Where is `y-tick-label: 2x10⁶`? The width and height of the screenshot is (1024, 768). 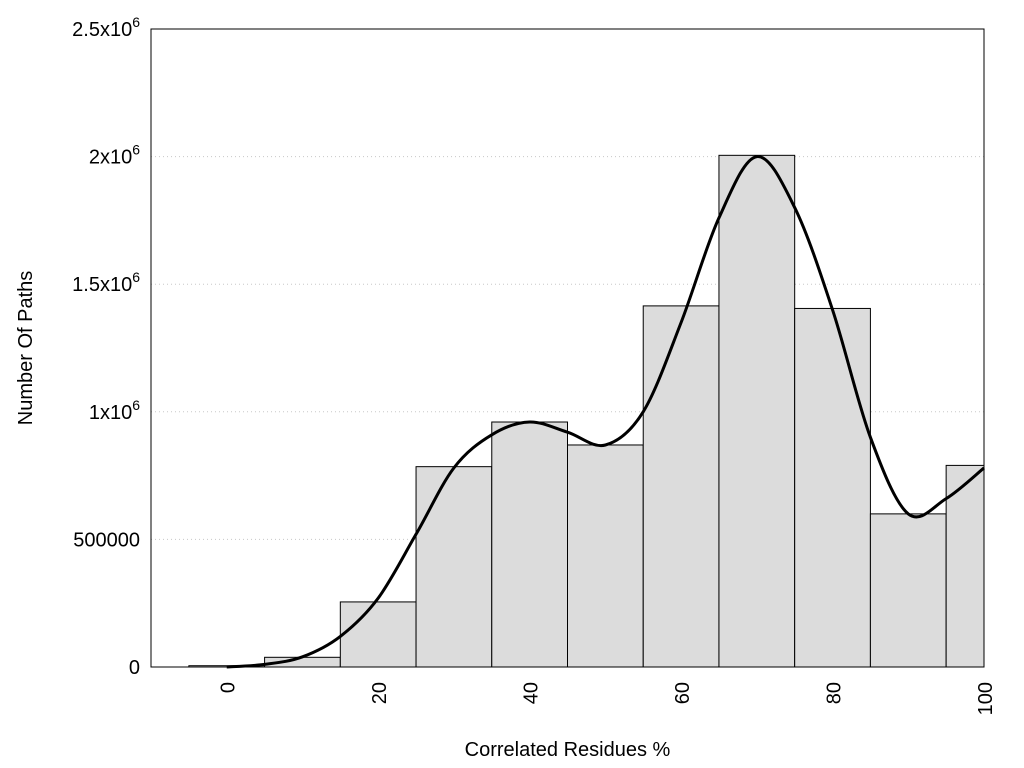
y-tick-label: 2x10⁶ is located at coordinates (114, 155).